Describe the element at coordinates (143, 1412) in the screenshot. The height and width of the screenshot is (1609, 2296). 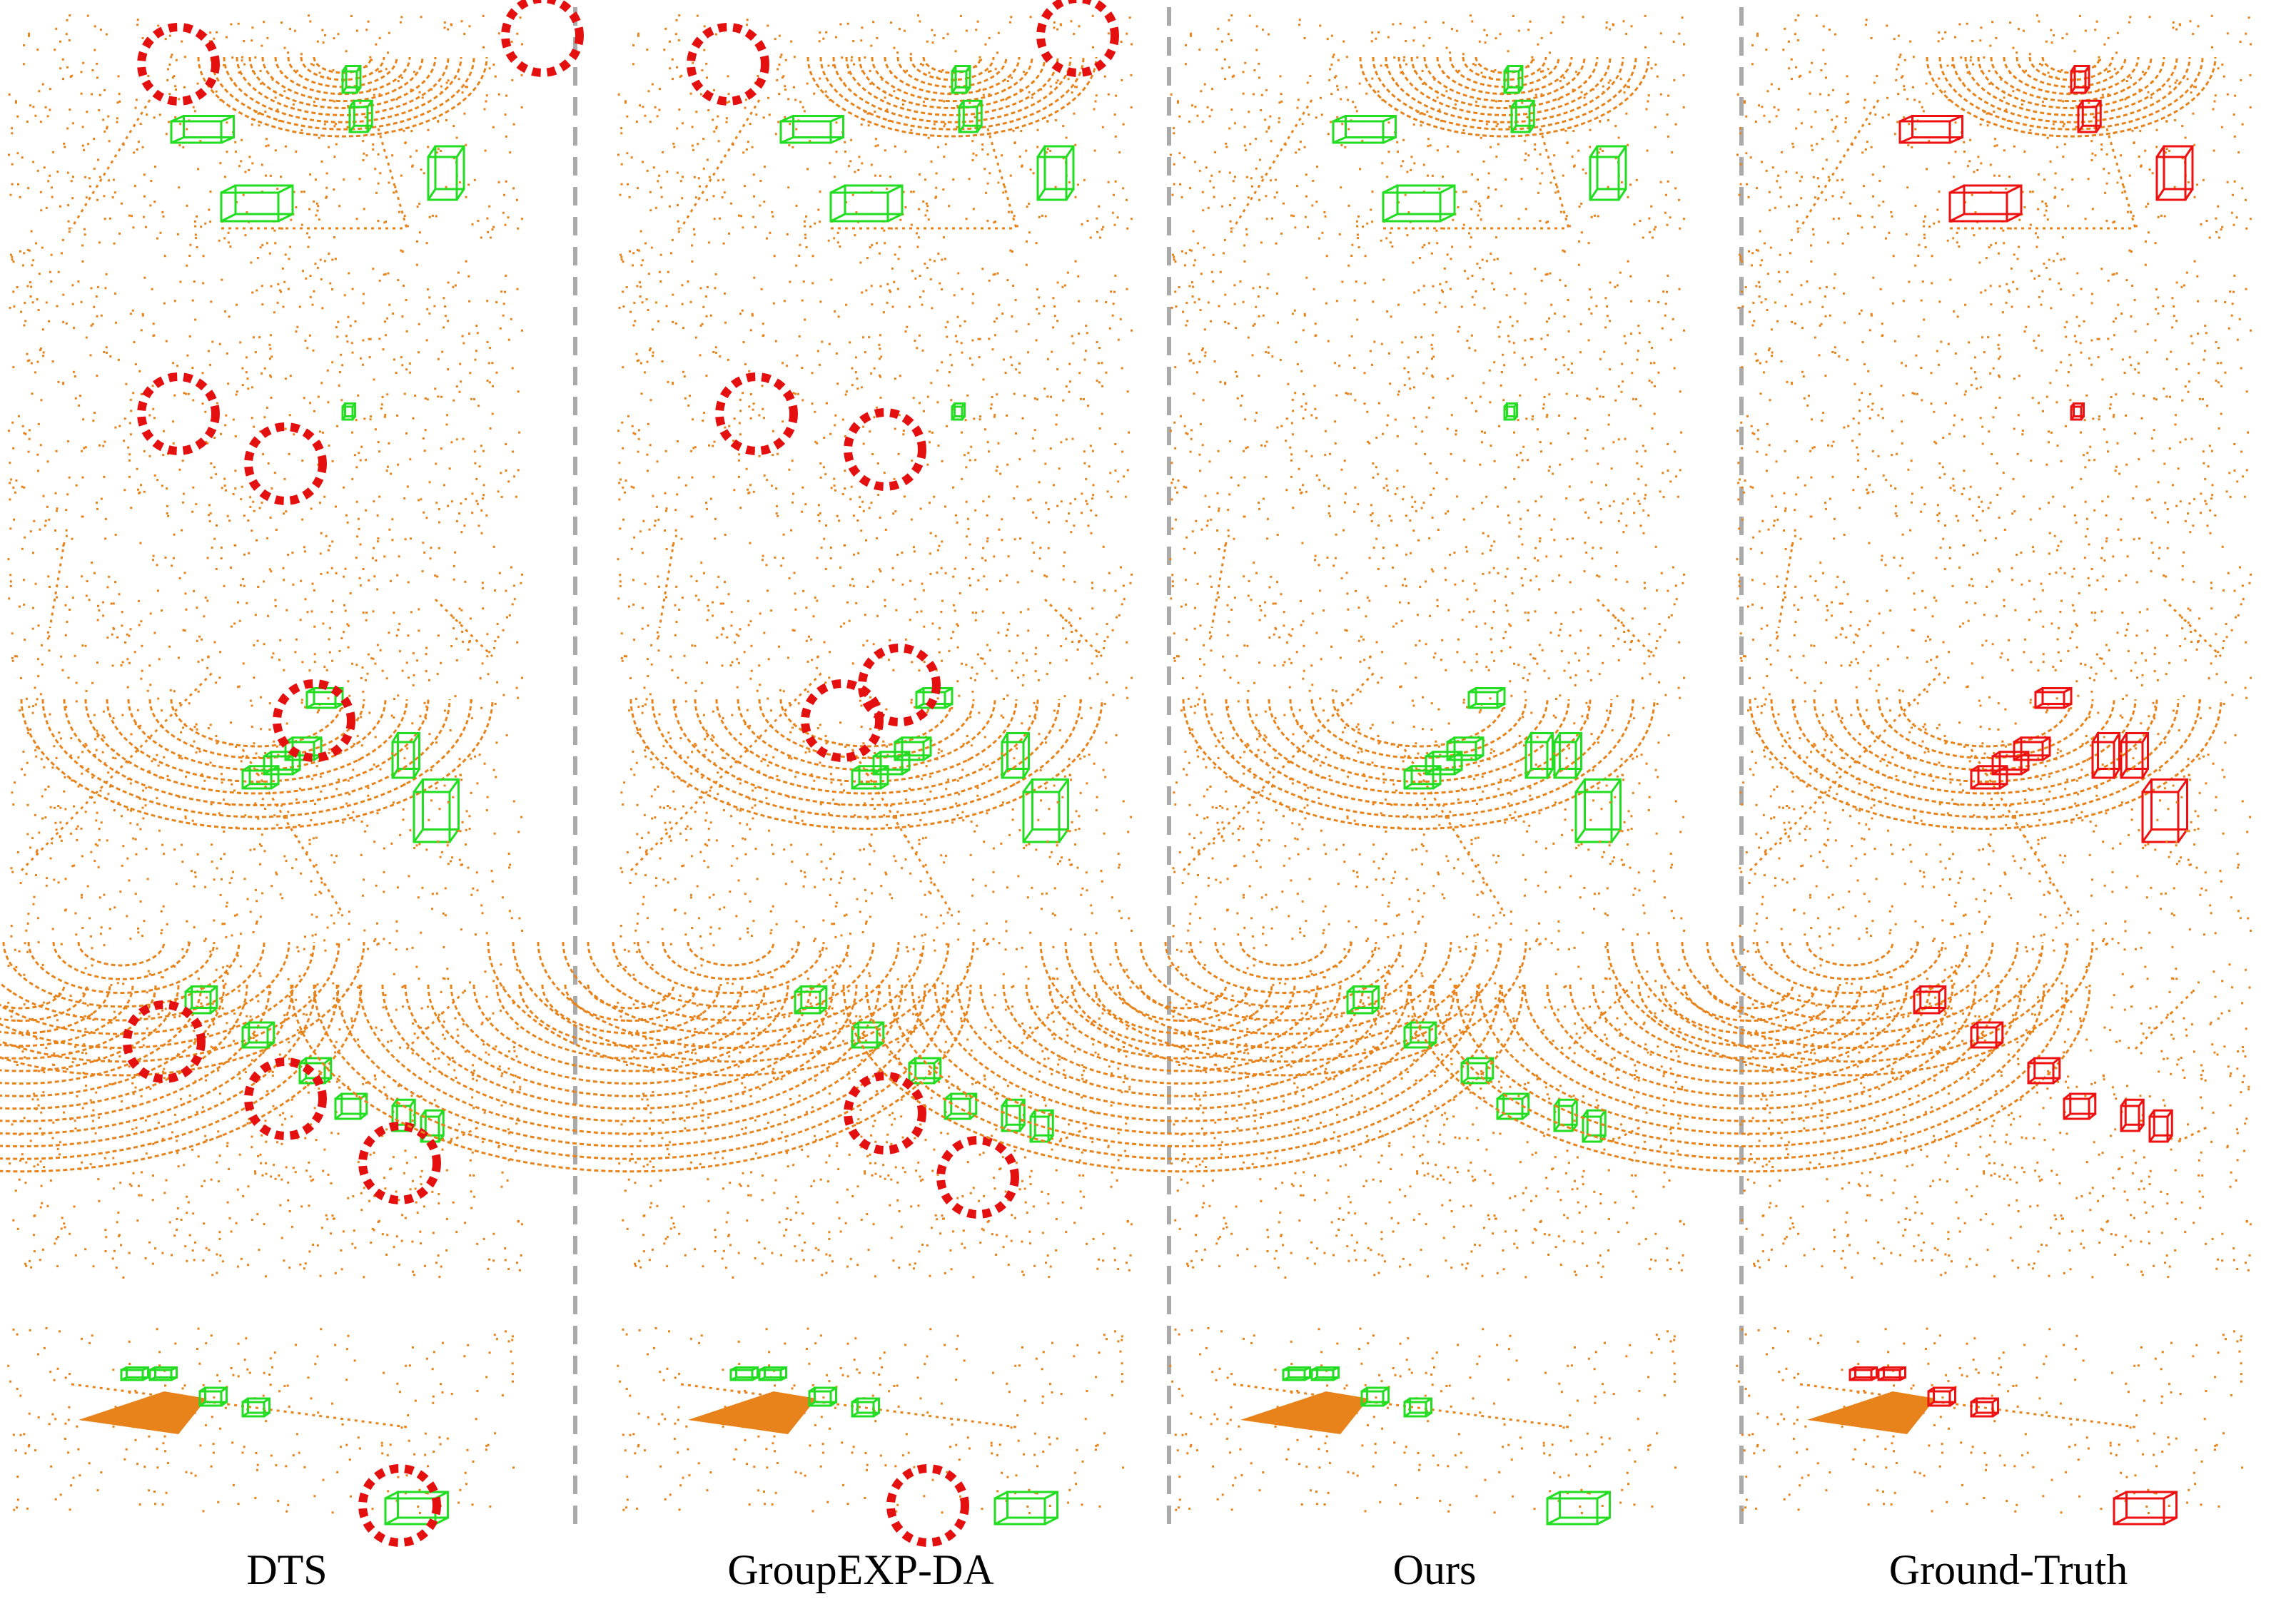
I see `dense-ground-points` at that location.